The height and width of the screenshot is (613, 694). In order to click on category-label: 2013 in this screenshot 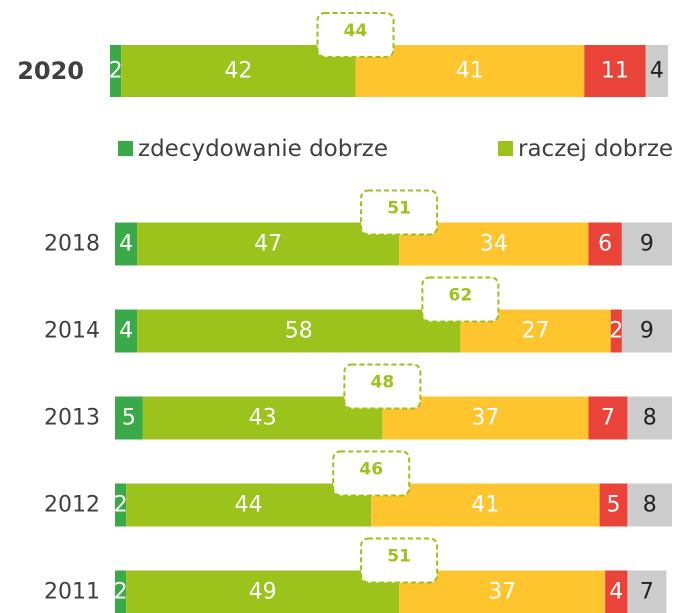, I will do `click(72, 418)`.